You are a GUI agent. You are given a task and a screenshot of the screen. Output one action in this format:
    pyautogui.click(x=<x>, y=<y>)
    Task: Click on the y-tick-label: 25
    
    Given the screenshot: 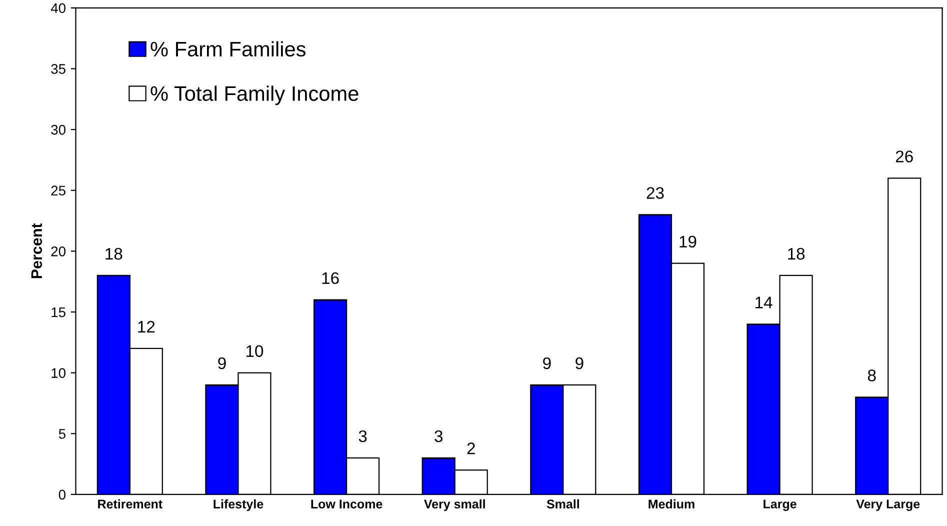 What is the action you would take?
    pyautogui.click(x=58, y=191)
    